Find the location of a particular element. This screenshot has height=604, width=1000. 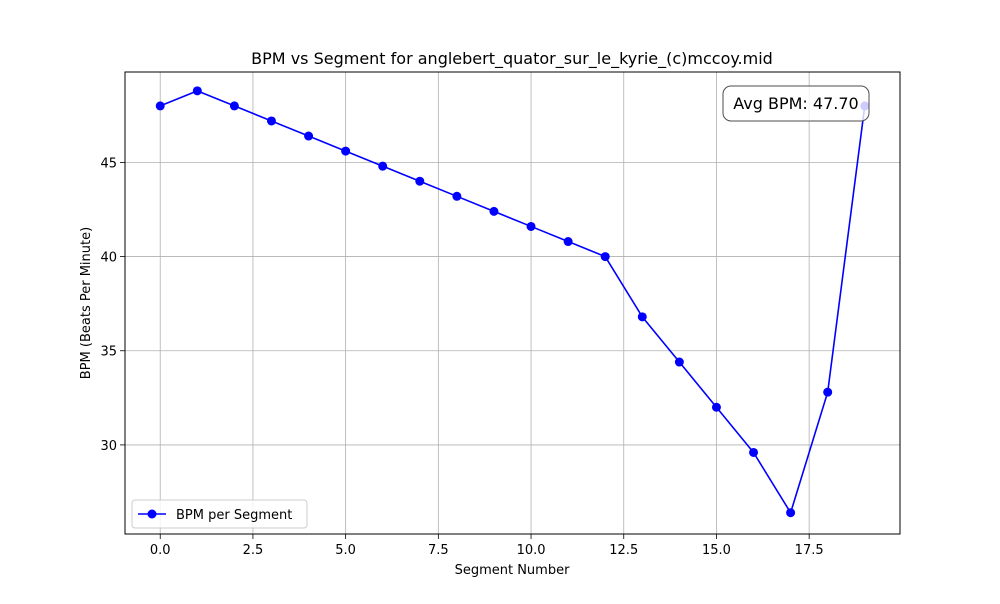

legend-marker-swatch is located at coordinates (152, 514).